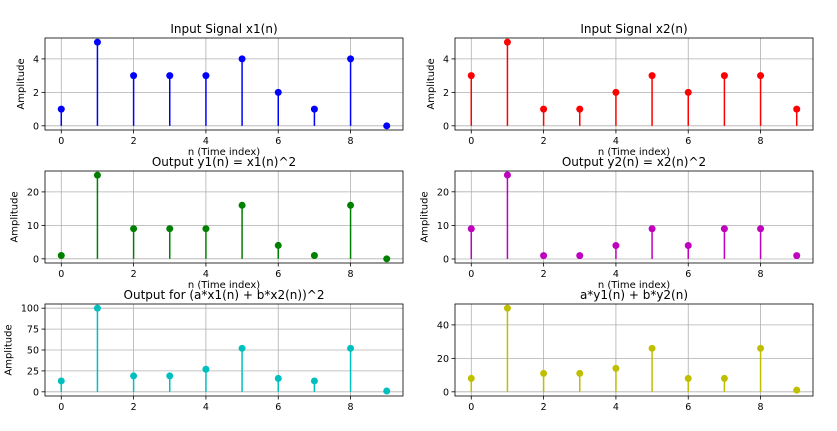  Describe the element at coordinates (634, 295) in the screenshot. I see `subplot-title: a*y1(n) + b*y2(n)` at that location.